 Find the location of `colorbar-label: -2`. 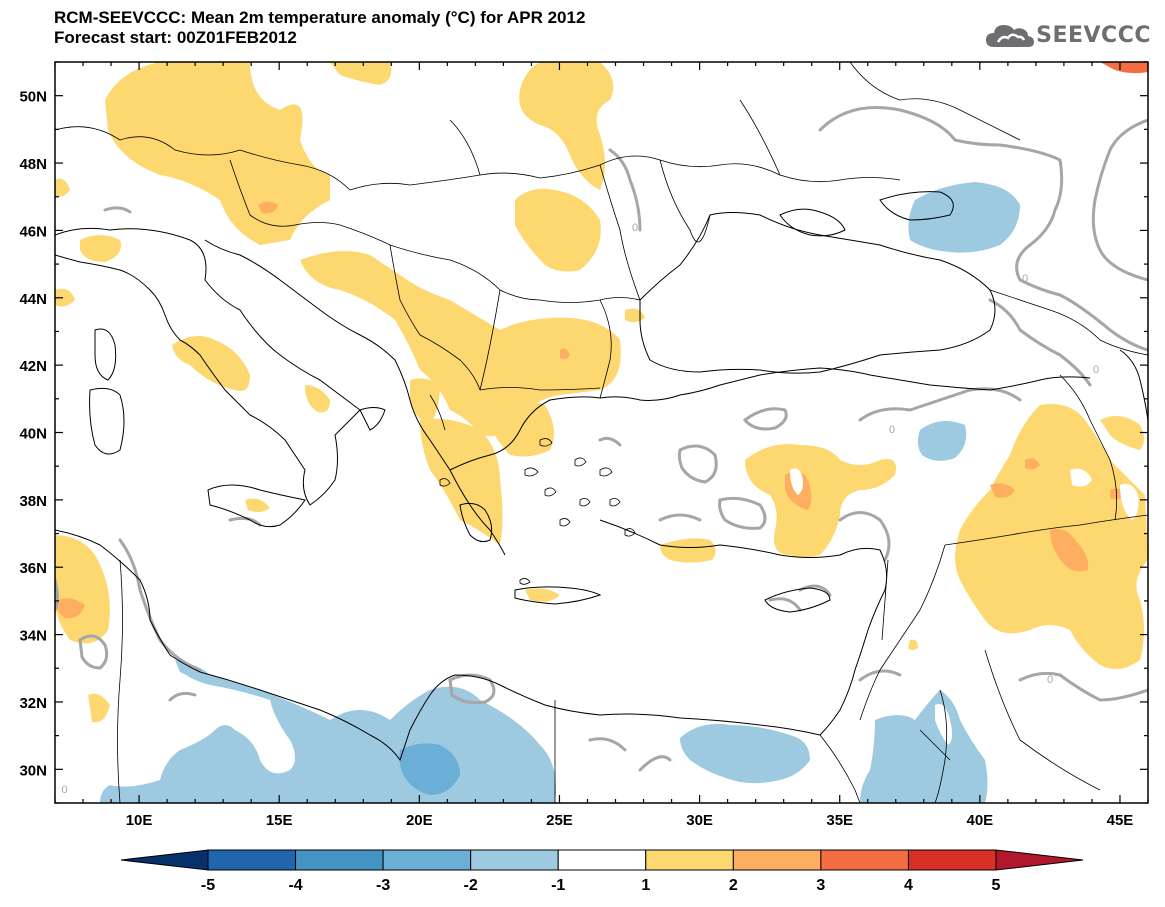

colorbar-label: -2 is located at coordinates (471, 885).